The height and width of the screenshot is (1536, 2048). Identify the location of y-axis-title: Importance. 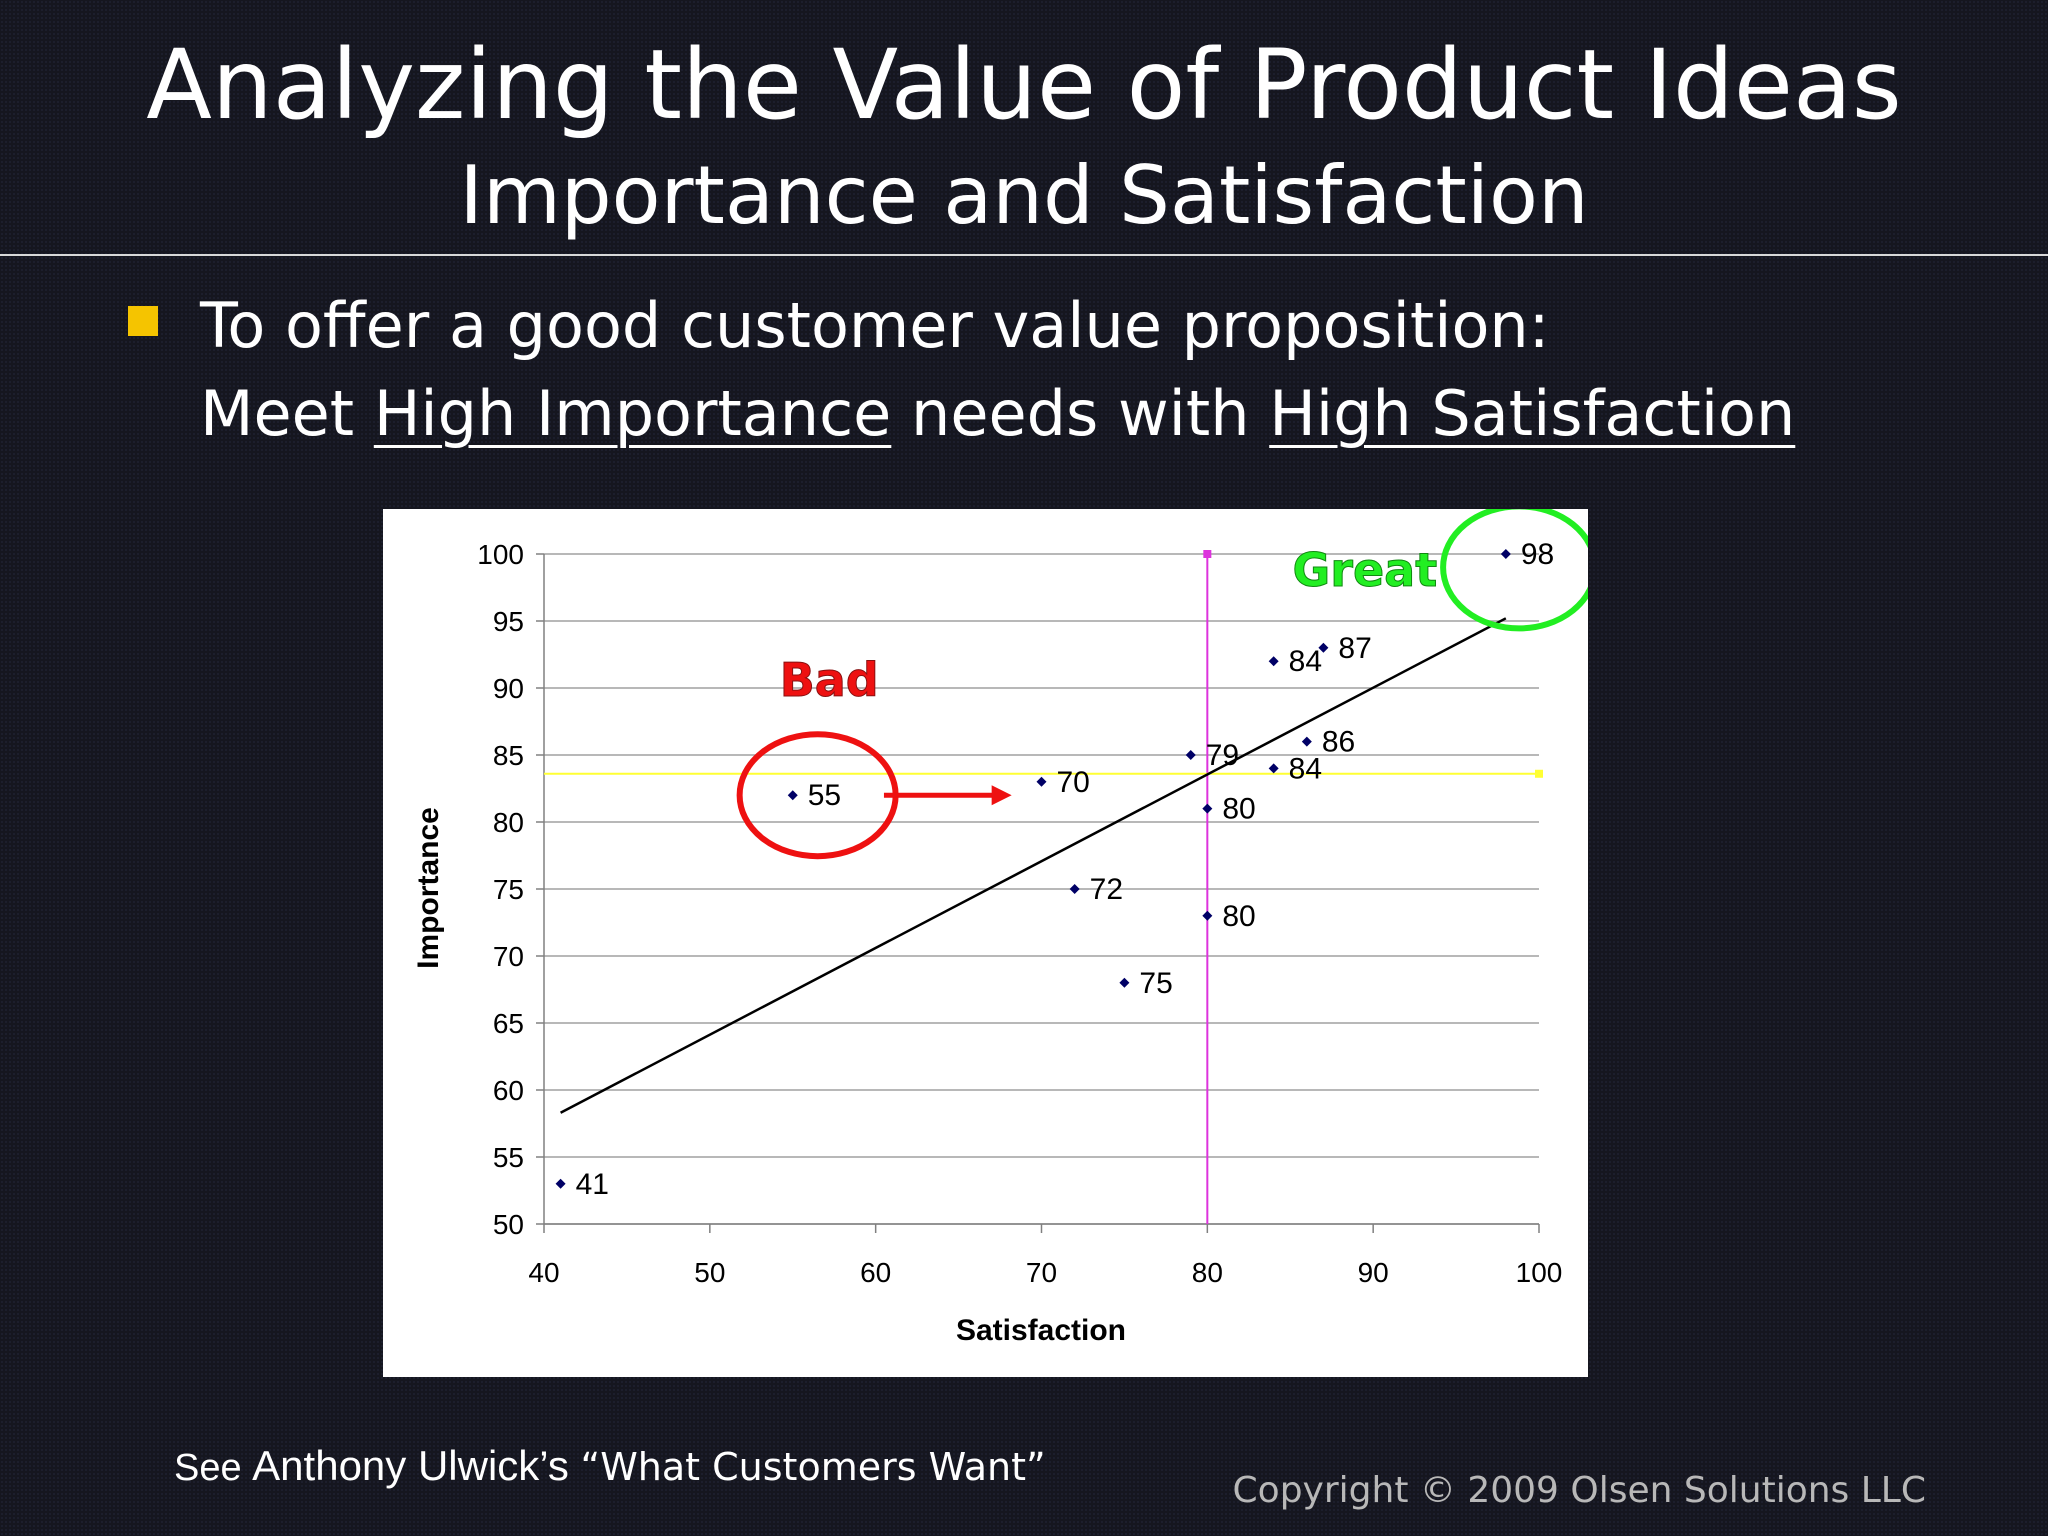
(428, 888).